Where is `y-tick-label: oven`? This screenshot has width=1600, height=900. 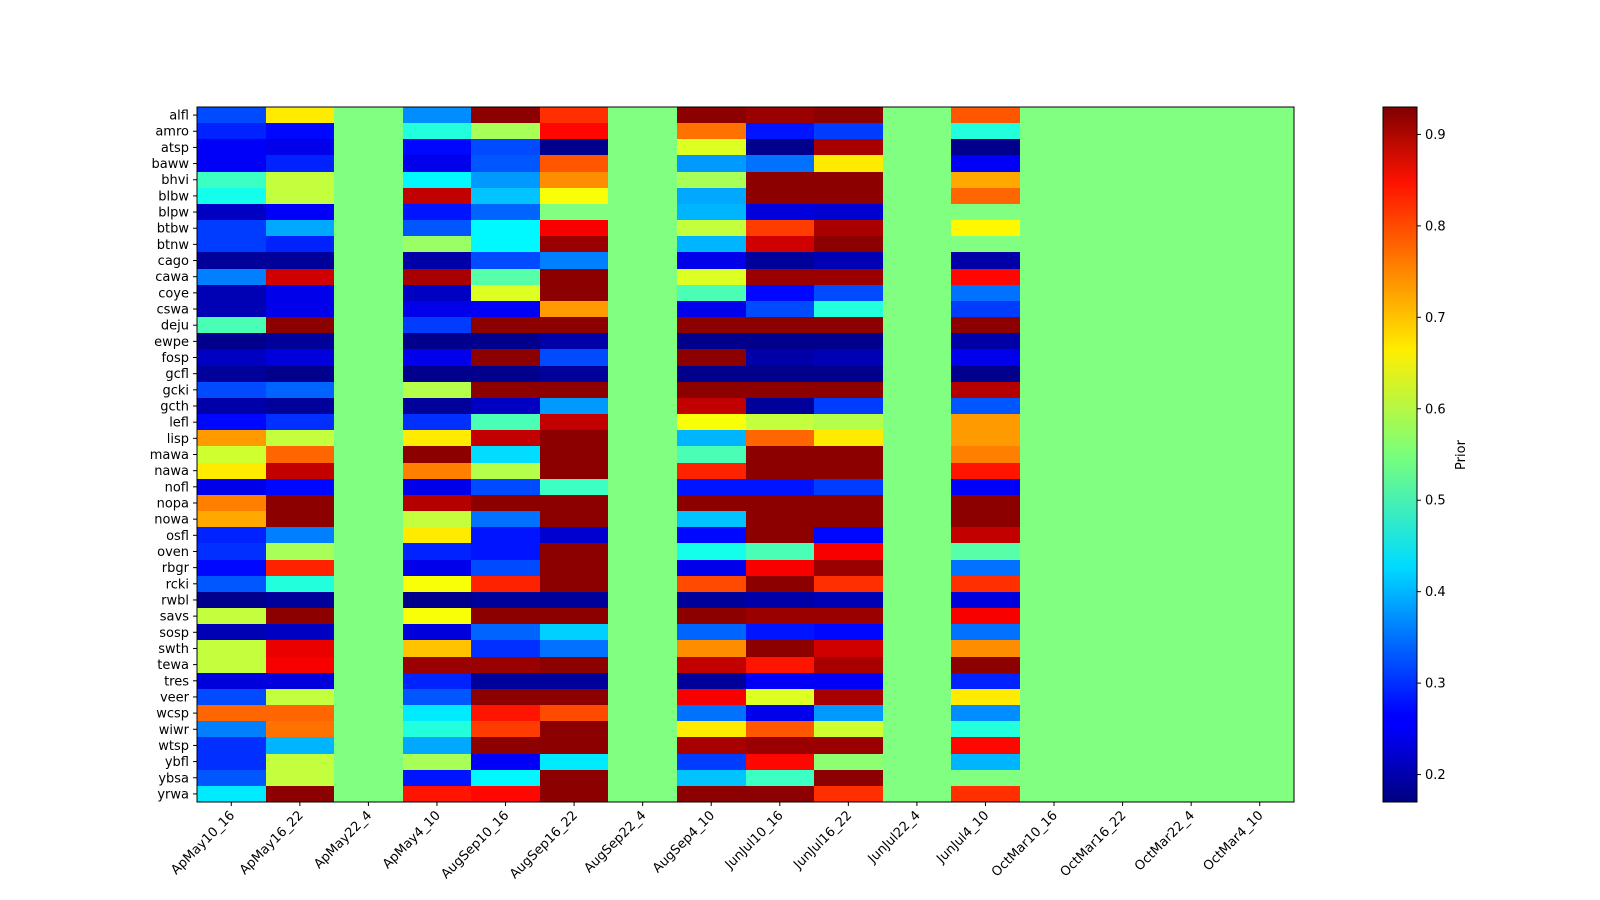 y-tick-label: oven is located at coordinates (173, 552).